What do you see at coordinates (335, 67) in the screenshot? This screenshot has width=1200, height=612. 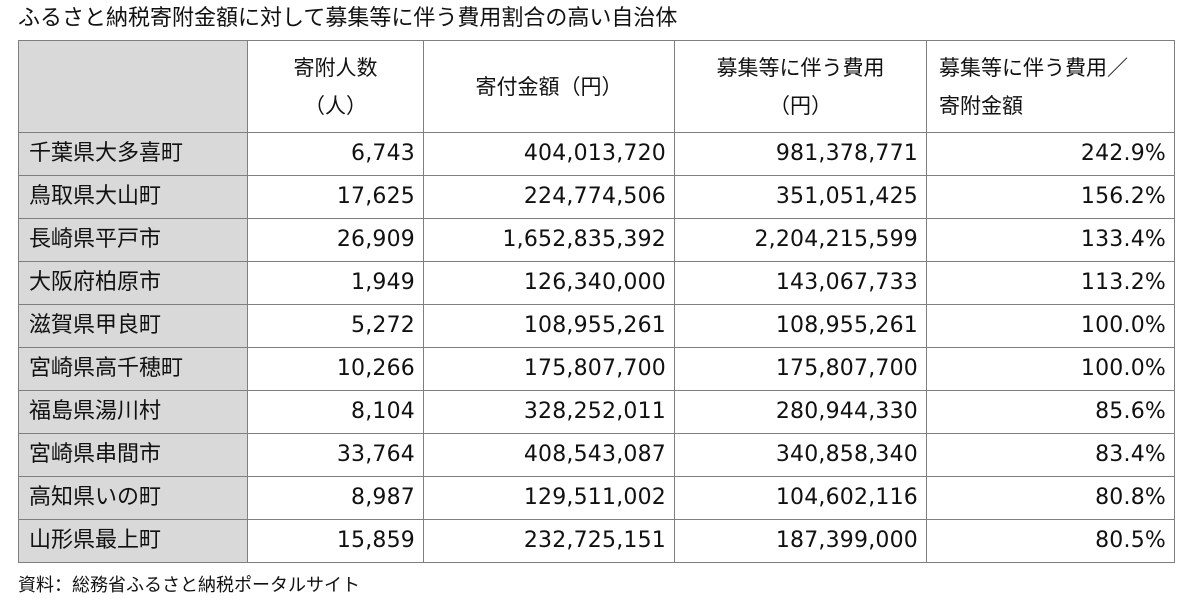 I see `header-donors-line1: 寄附人数` at bounding box center [335, 67].